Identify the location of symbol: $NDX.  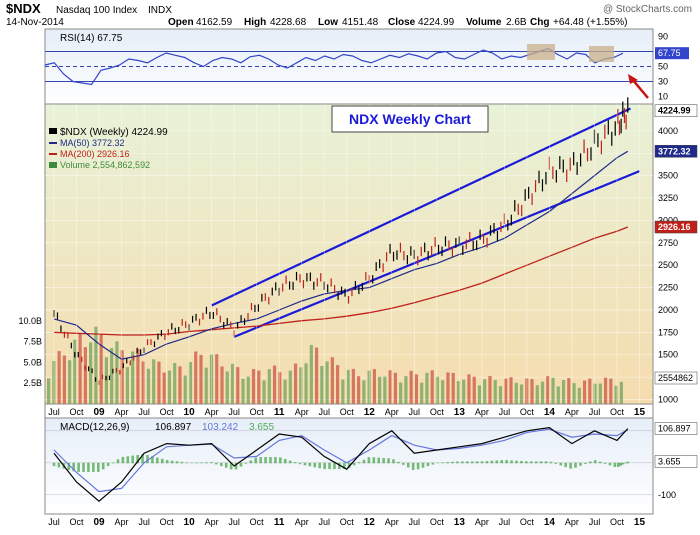
(23, 8).